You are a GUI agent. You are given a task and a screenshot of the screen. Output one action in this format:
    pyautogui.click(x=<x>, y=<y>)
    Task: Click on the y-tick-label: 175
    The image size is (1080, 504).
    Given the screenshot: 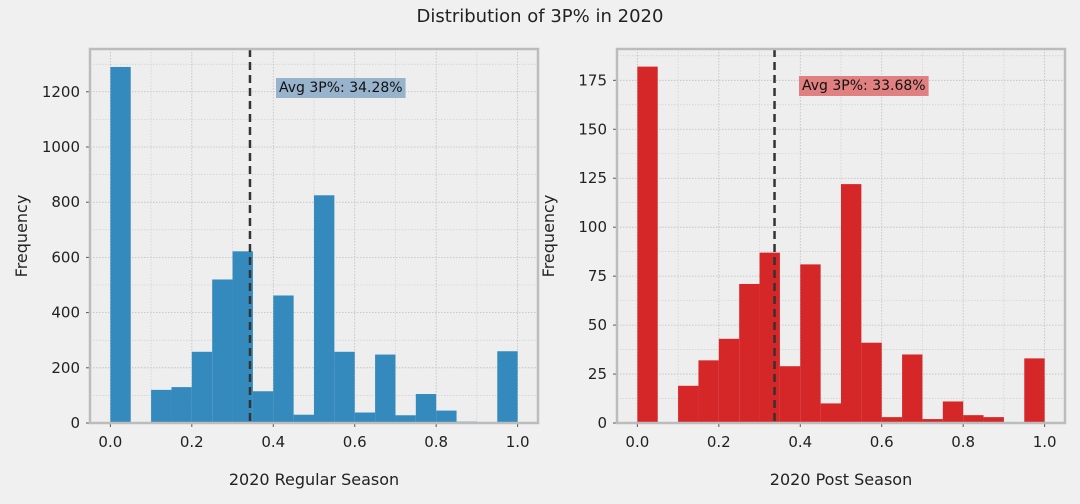 What is the action you would take?
    pyautogui.click(x=592, y=80)
    